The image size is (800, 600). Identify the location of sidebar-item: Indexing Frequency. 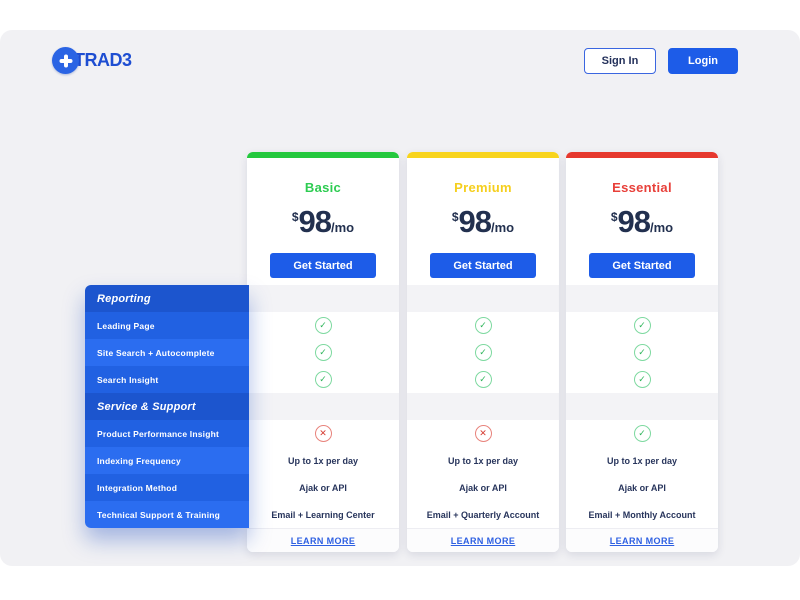
(167, 460).